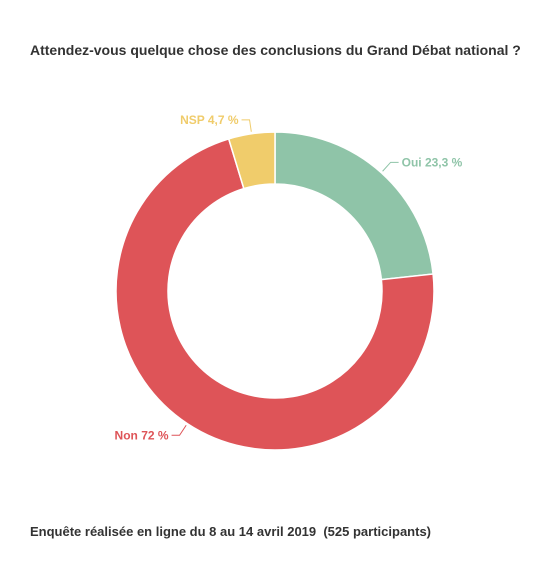  I want to click on slice-label-non: Non 72 %, so click(142, 435).